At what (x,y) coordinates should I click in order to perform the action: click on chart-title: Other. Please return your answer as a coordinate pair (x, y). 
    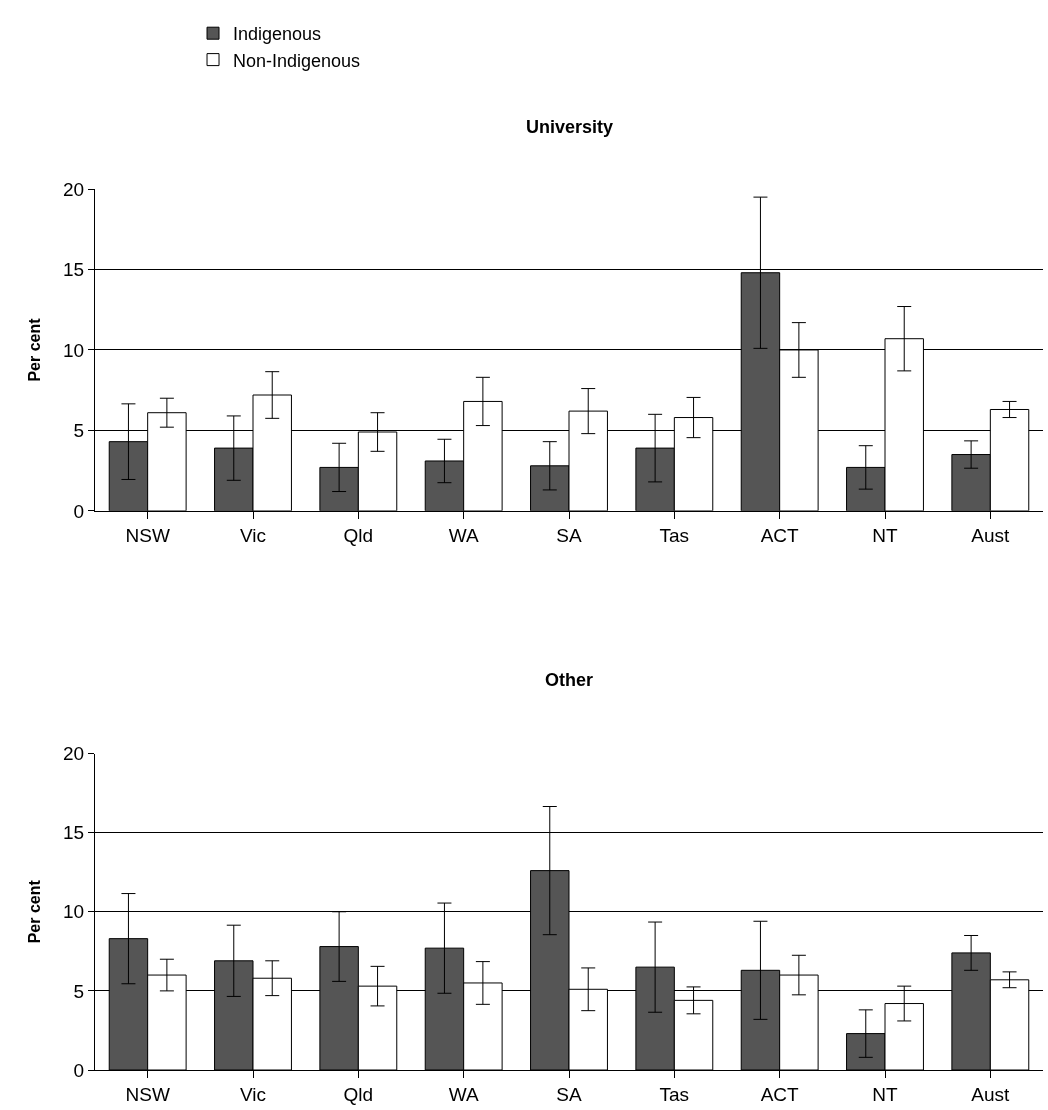
    Looking at the image, I should click on (569, 680).